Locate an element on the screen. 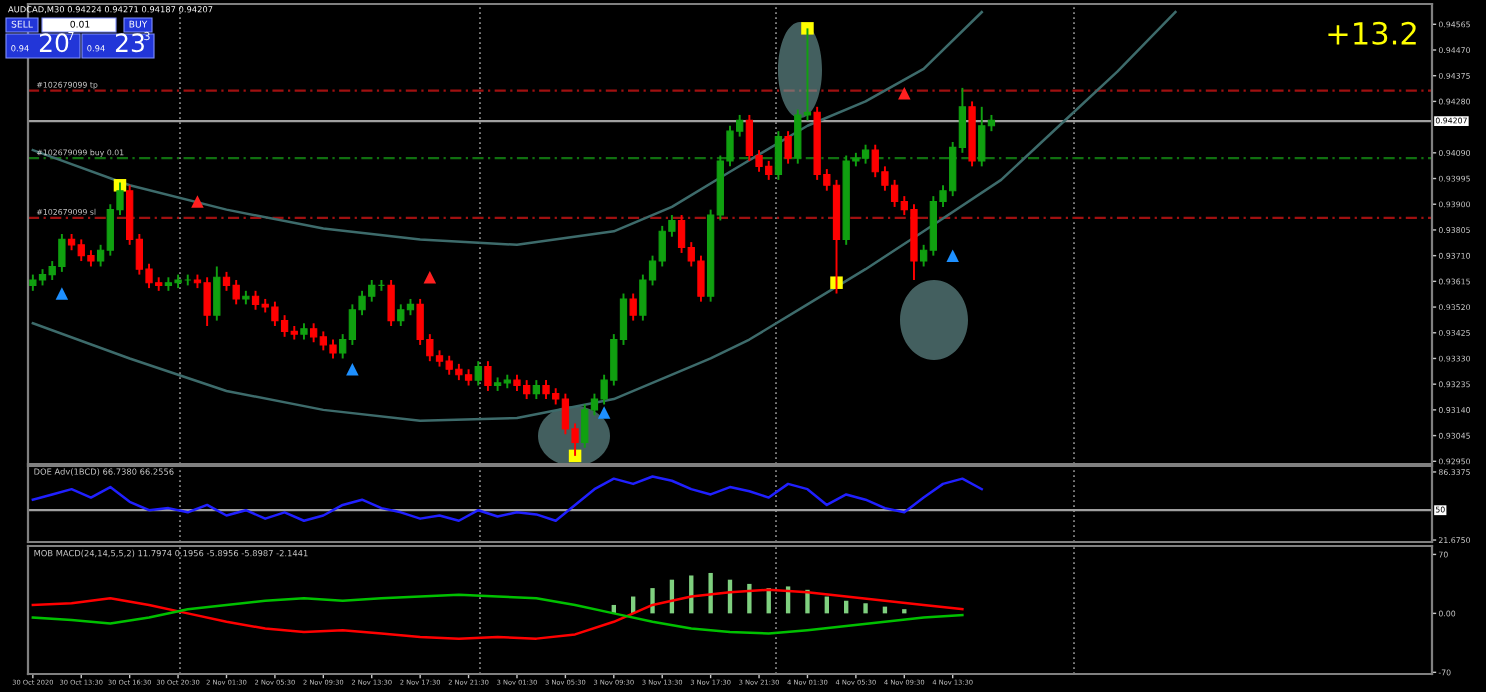 This screenshot has height=692, width=1486. annotation: 20 is located at coordinates (54, 43).